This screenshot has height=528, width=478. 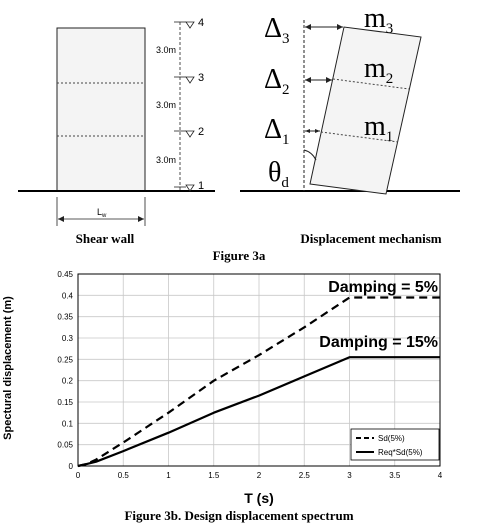 What do you see at coordinates (259, 498) in the screenshot?
I see `x-axis-label: T (s)` at bounding box center [259, 498].